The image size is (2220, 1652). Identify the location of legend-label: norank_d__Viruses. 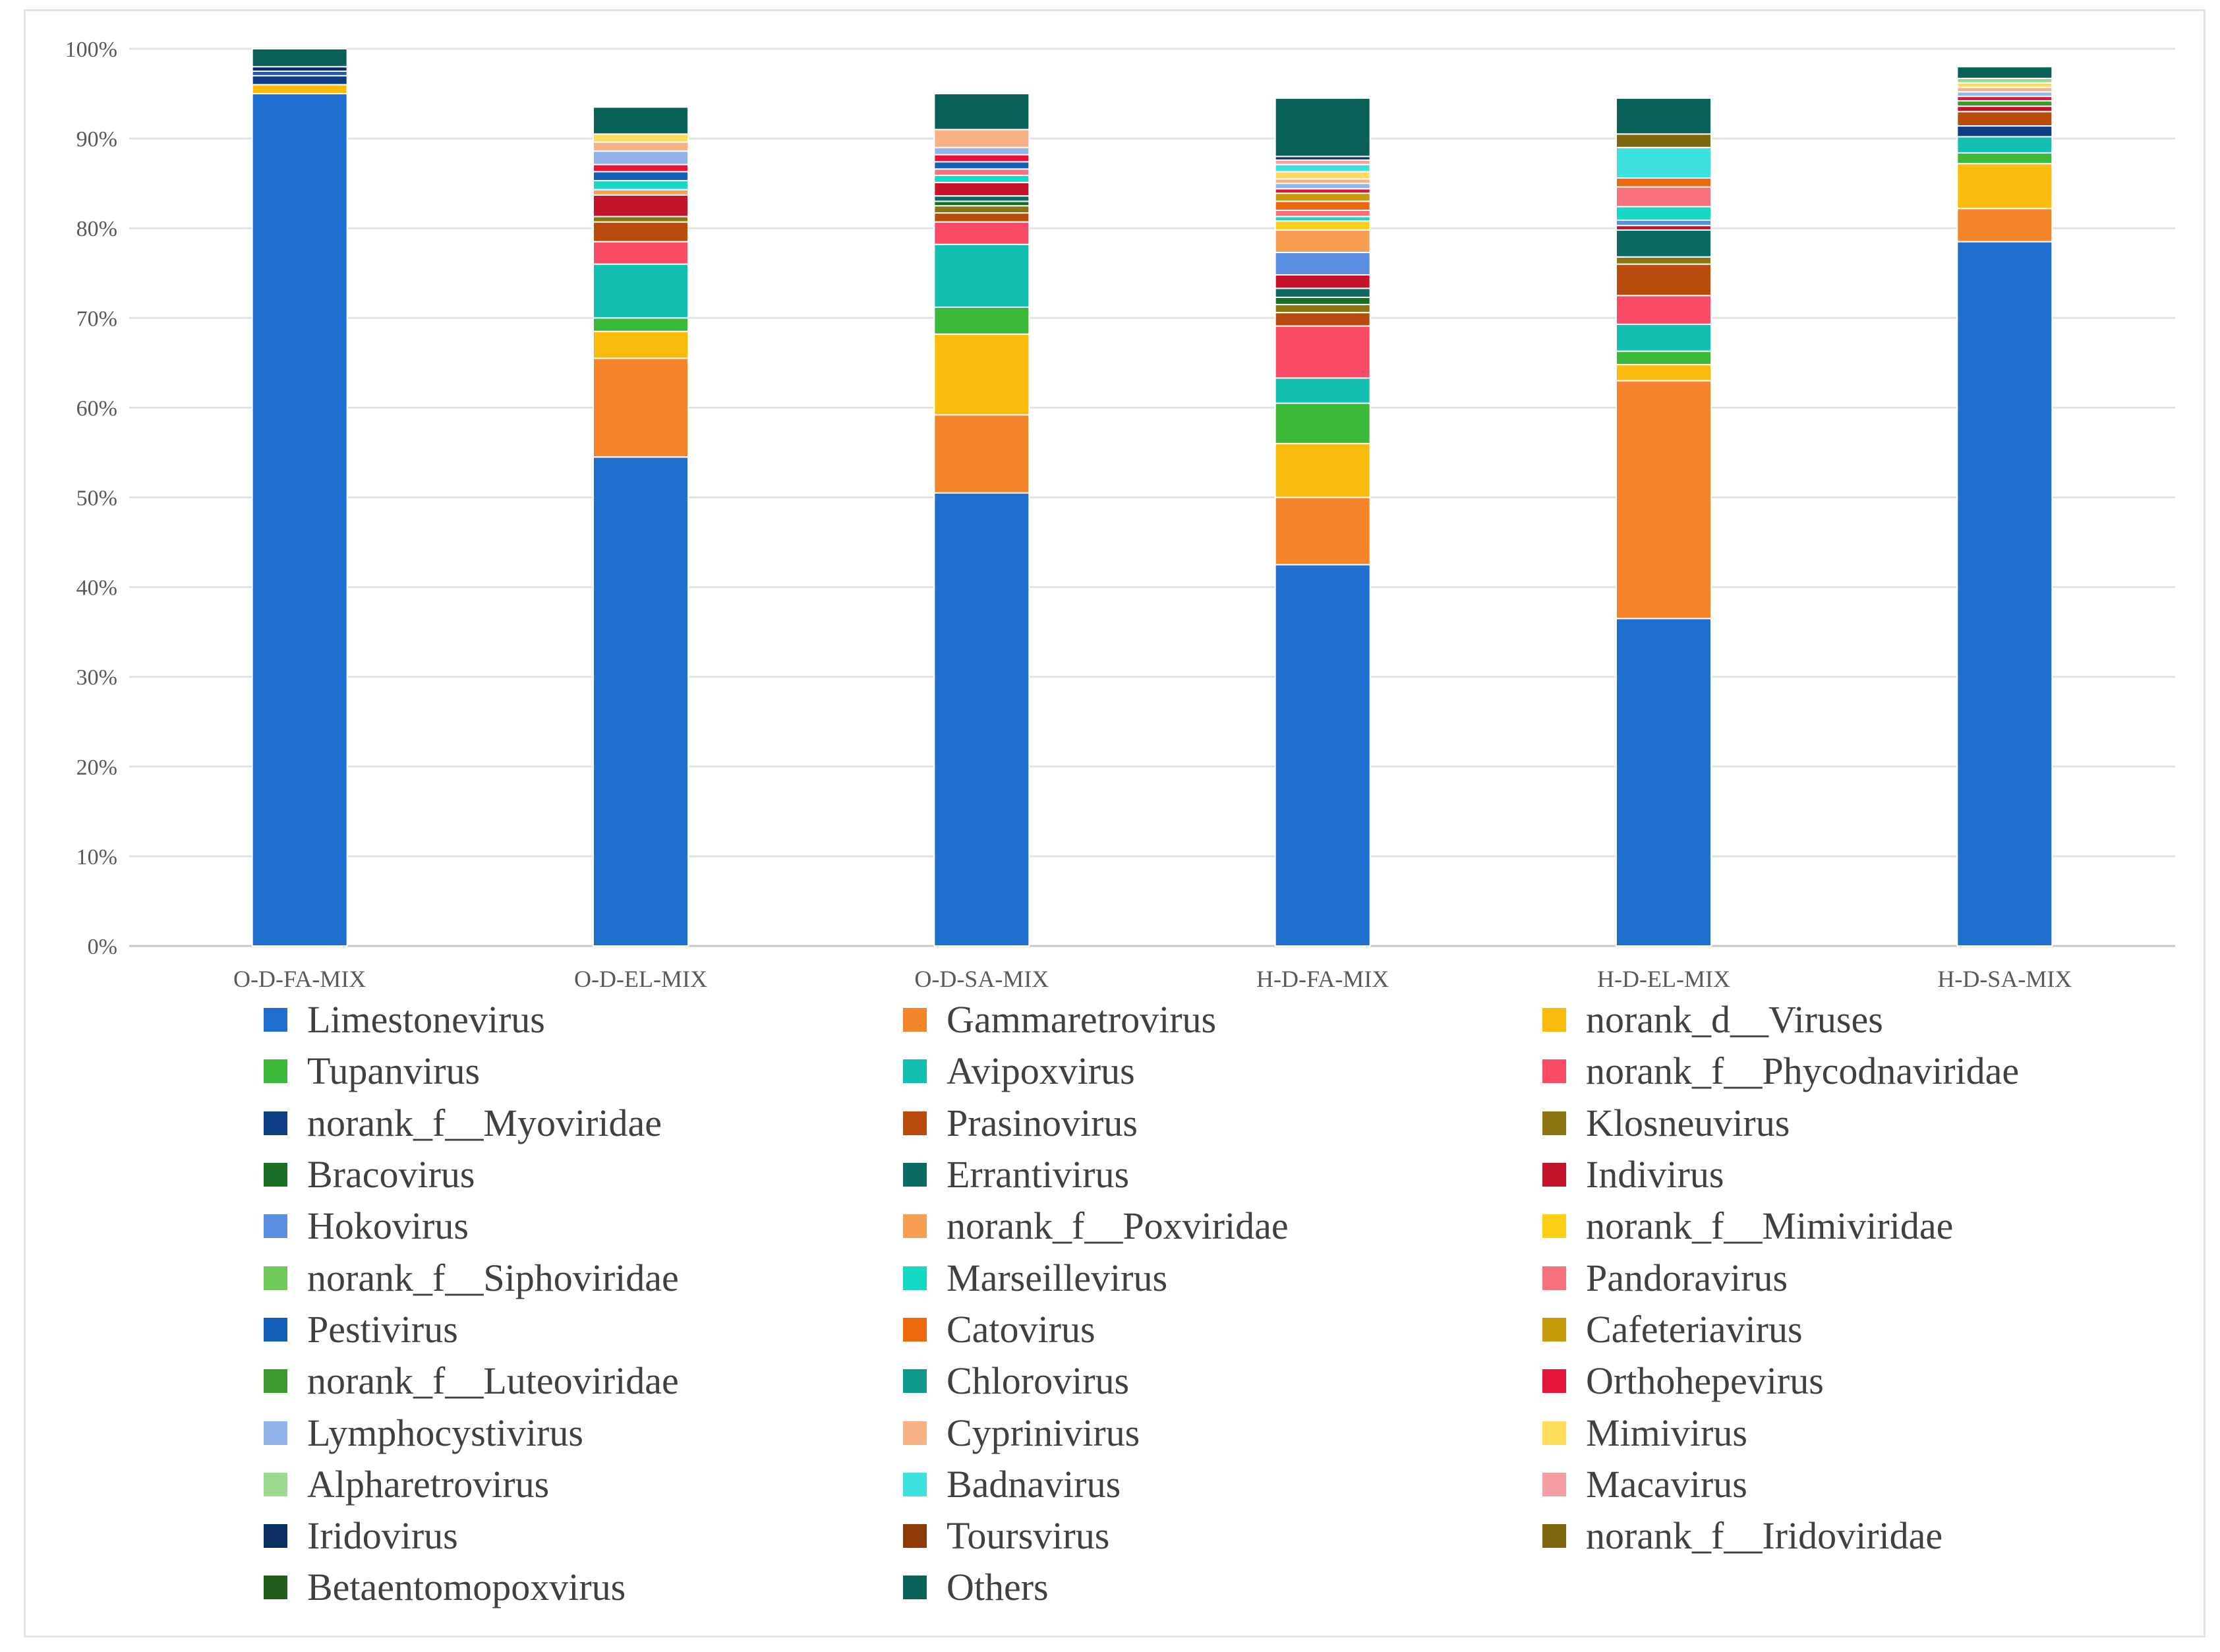
(1734, 1020).